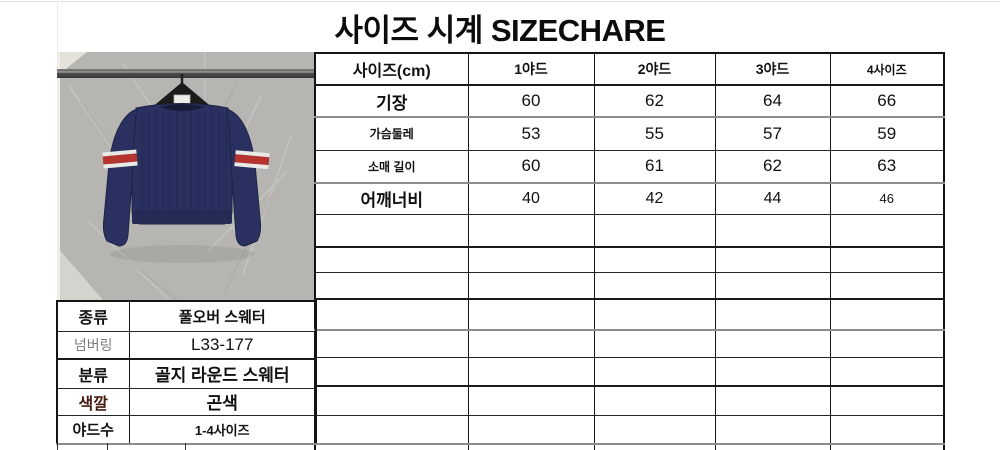 The height and width of the screenshot is (450, 1000). What do you see at coordinates (93, 402) in the screenshot?
I see `detail-label-cell: 색깔` at bounding box center [93, 402].